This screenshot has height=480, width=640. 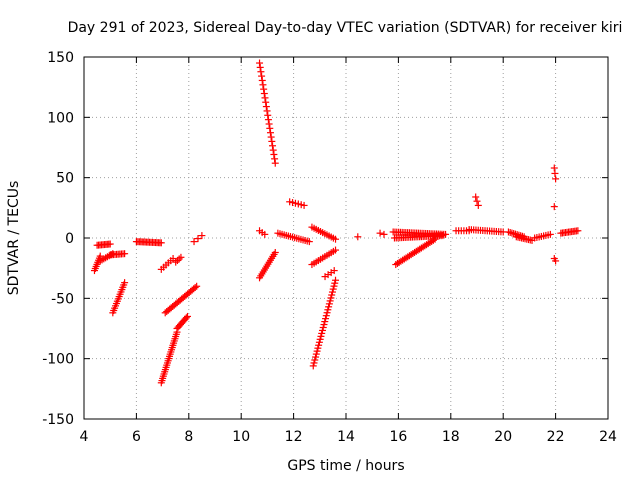 I want to click on y-tick-label: -100, so click(x=58, y=360).